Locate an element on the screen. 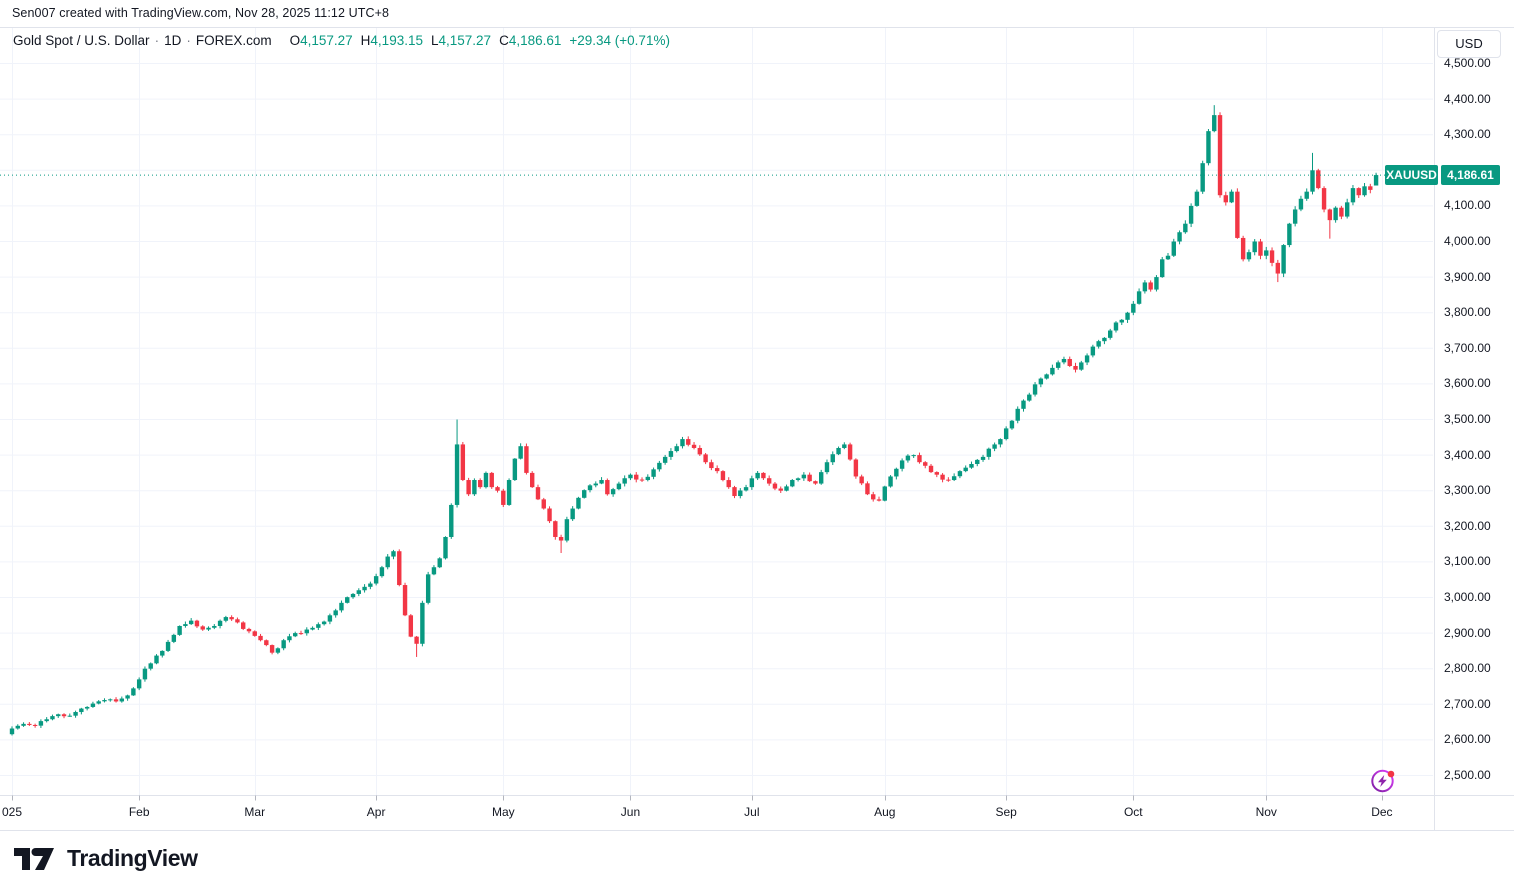 The image size is (1514, 887). price-tick-label: 3,000.00 is located at coordinates (1467, 597).